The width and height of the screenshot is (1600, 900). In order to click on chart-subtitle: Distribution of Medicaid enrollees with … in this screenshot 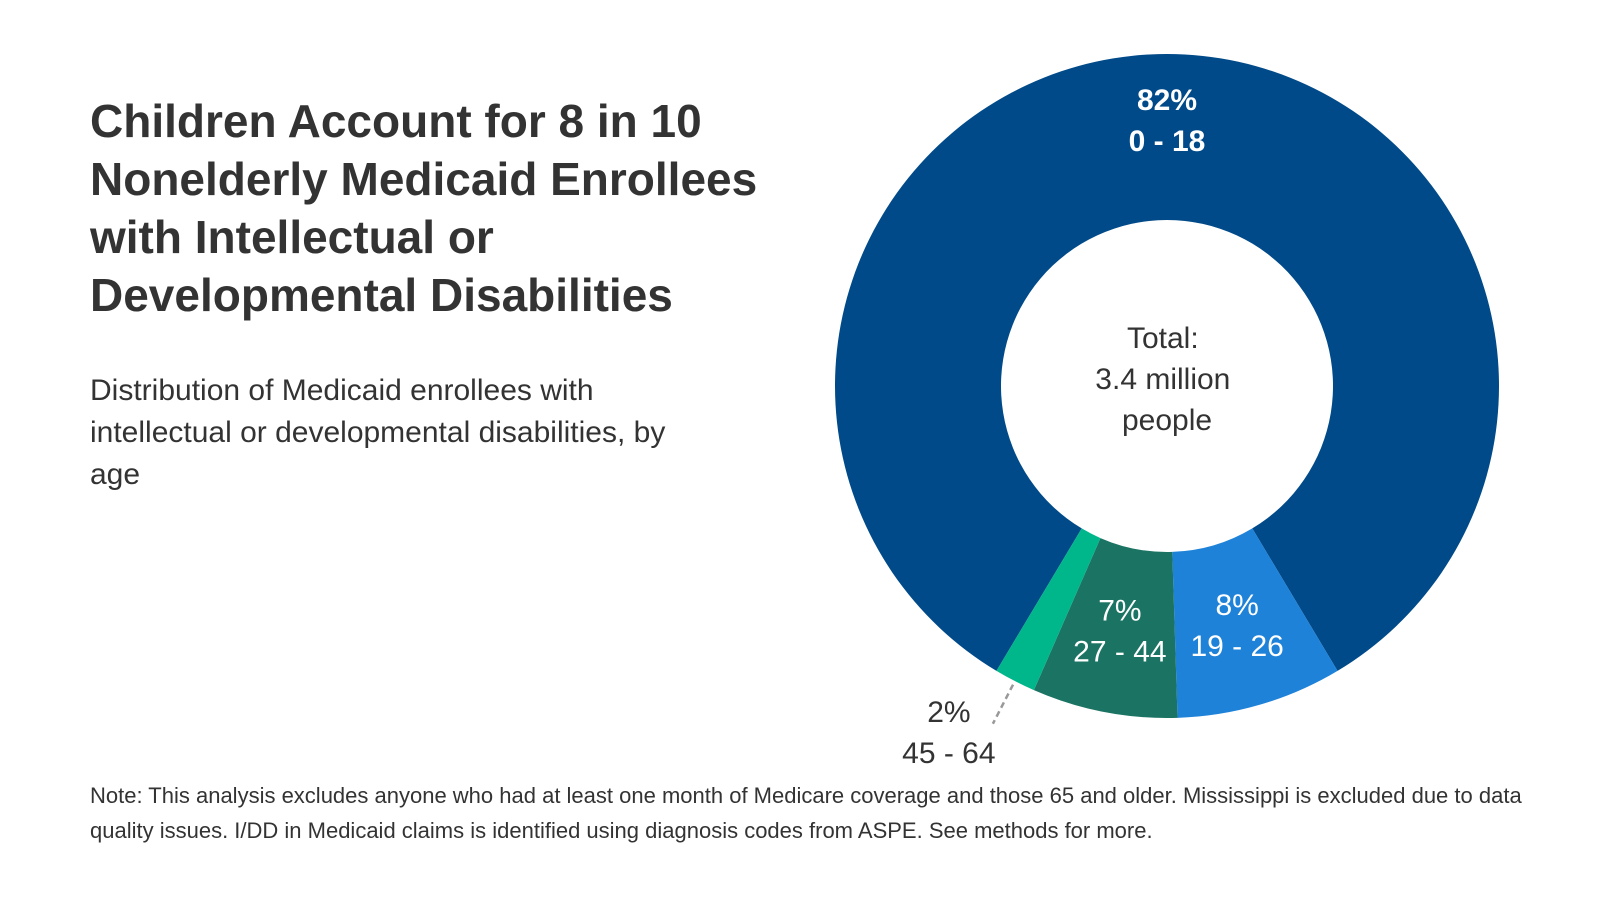, I will do `click(378, 432)`.